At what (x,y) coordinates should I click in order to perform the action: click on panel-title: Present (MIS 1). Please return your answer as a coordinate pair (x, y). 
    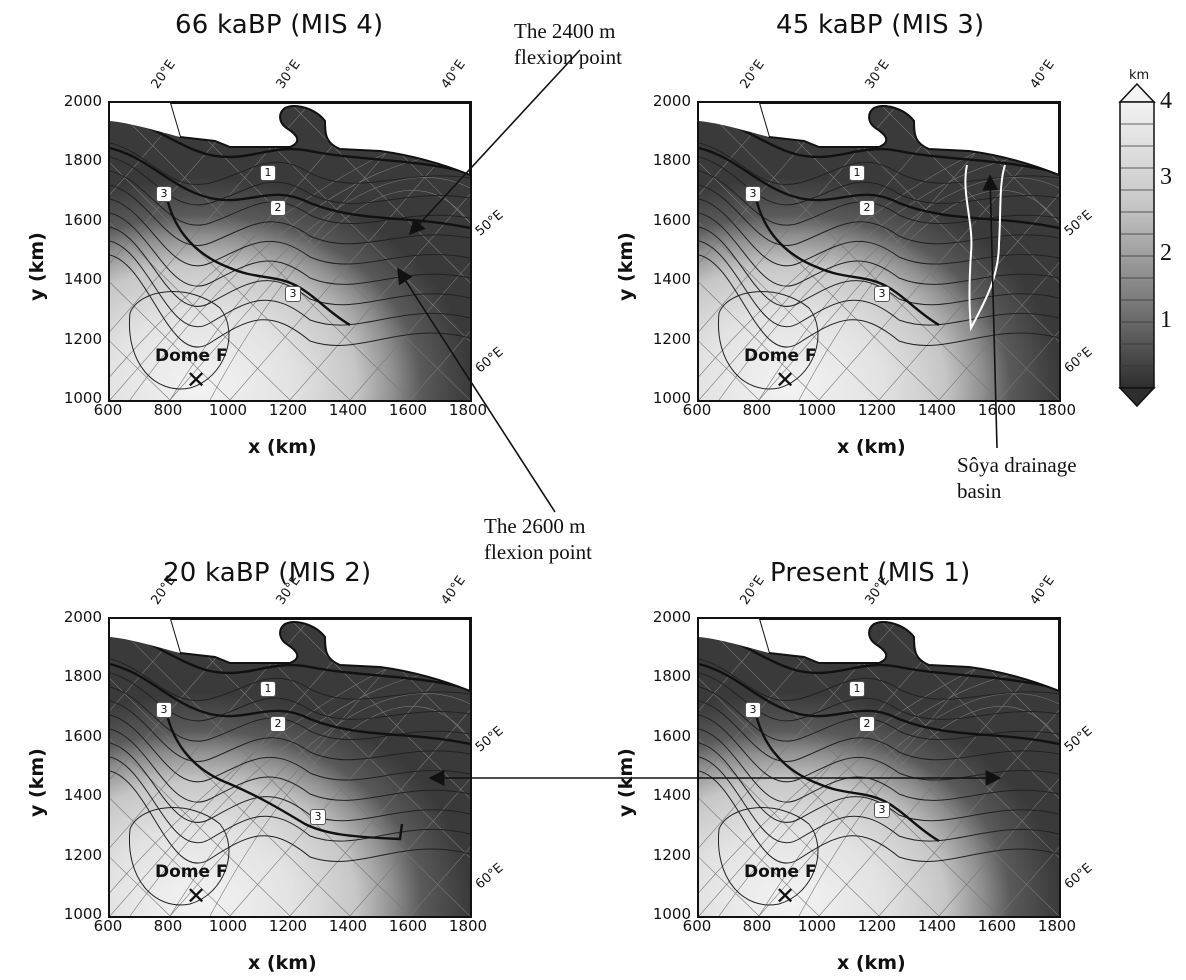
    Looking at the image, I should click on (870, 573).